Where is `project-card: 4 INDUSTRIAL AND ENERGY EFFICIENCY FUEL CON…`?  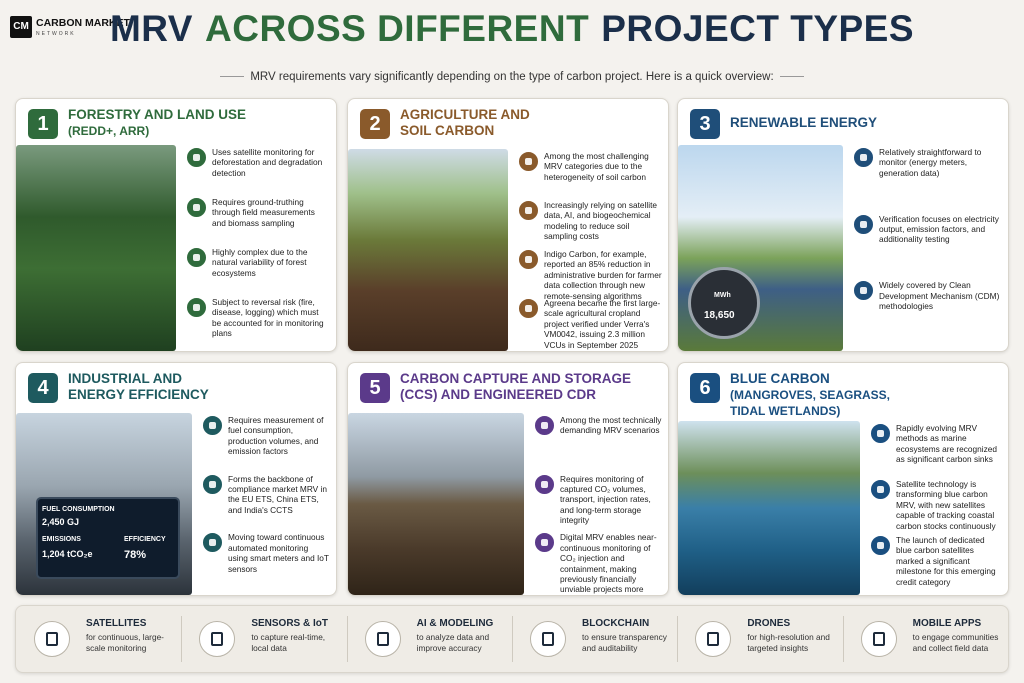 project-card: 4 INDUSTRIAL AND ENERGY EFFICIENCY FUEL CON… is located at coordinates (176, 479).